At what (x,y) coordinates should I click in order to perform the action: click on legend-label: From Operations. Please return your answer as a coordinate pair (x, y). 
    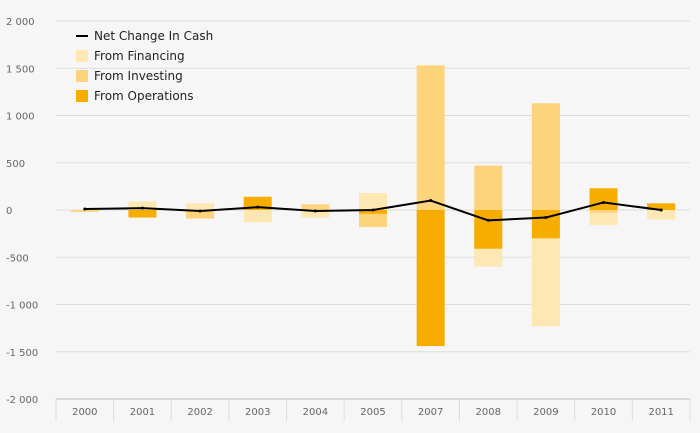
    Looking at the image, I should click on (144, 96).